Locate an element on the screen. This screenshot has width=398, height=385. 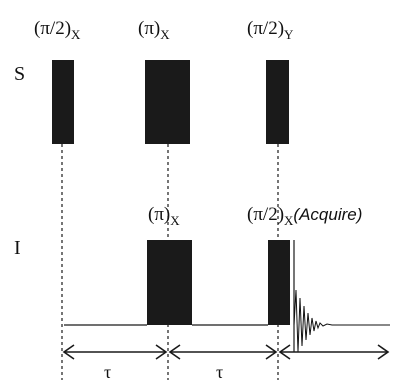
channel-label-i: I is located at coordinates (17, 248).